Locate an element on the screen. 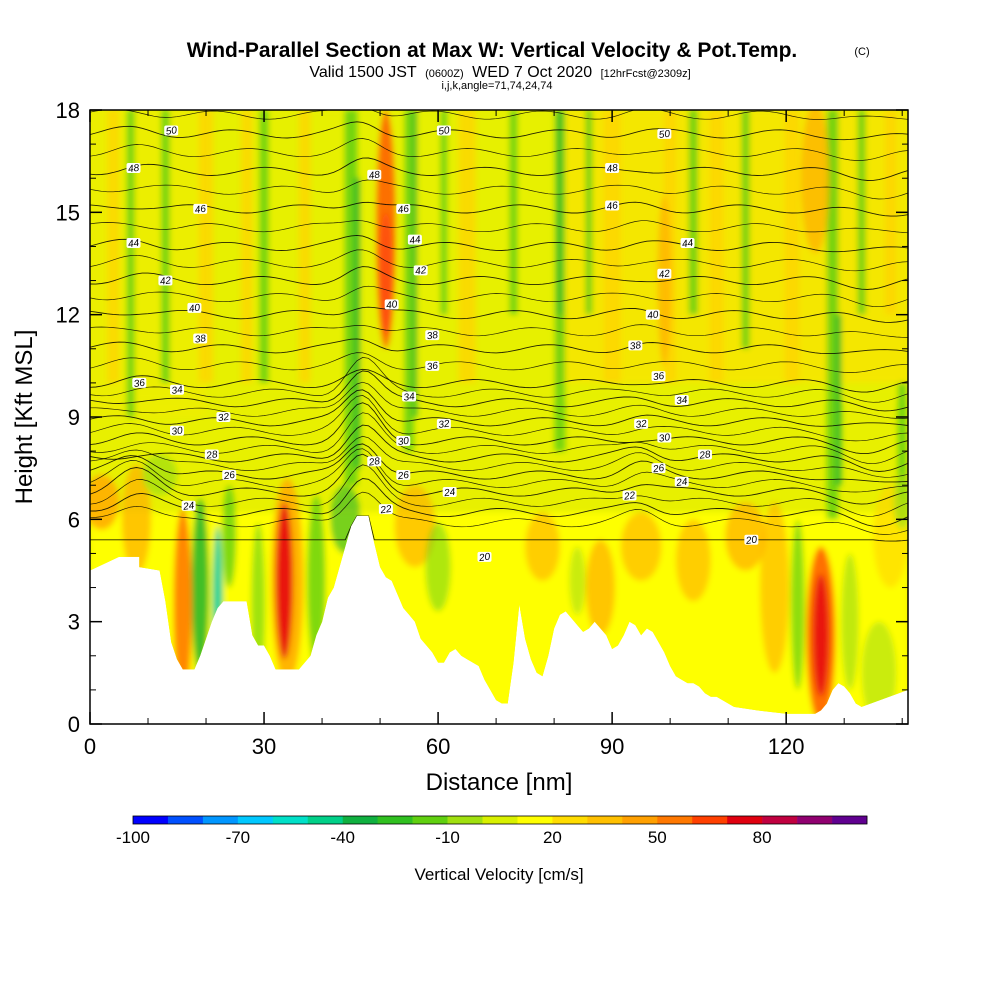 The height and width of the screenshot is (1000, 1000). theta-label-37: 26 is located at coordinates (403, 476).